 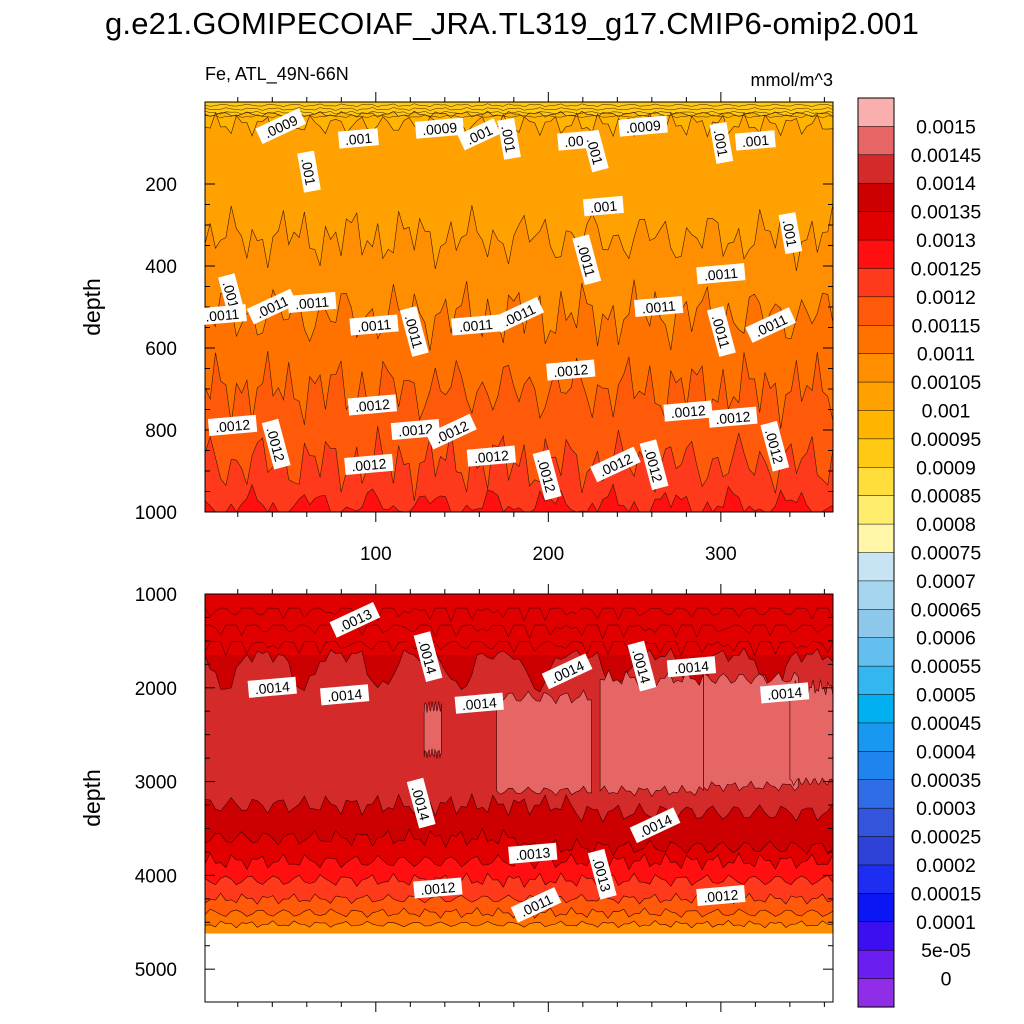 I want to click on colorbar-label: 0.0003, so click(x=946, y=809).